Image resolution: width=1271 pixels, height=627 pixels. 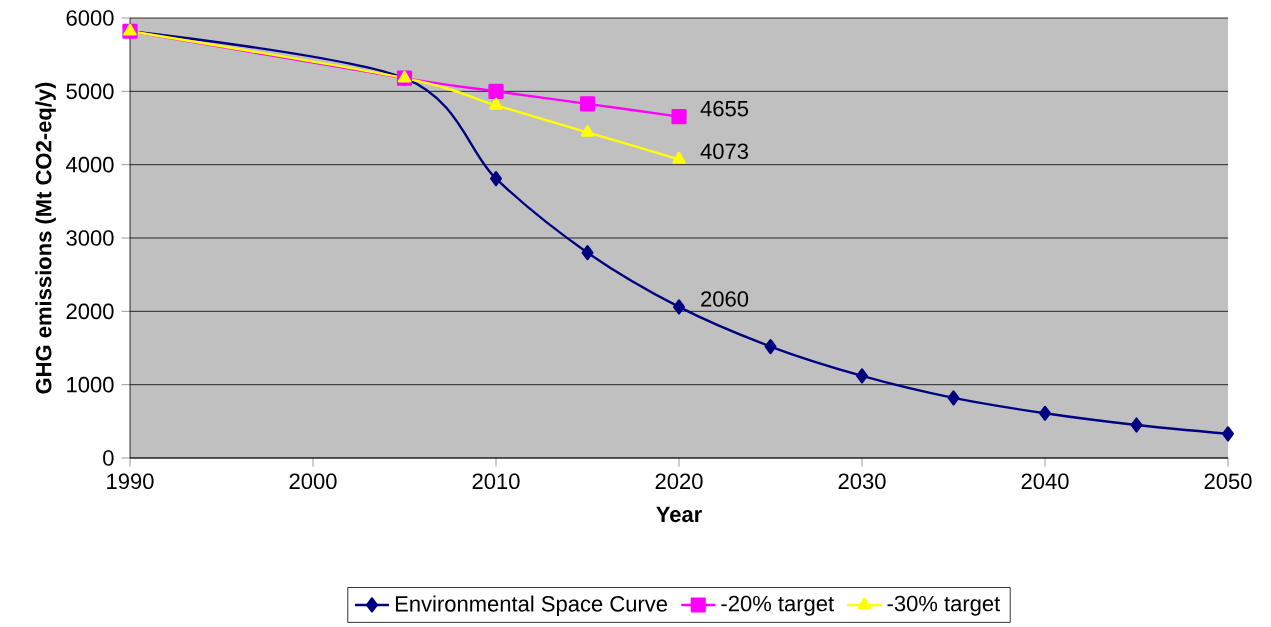 What do you see at coordinates (777, 605) in the screenshot?
I see `legend-label: -20% target` at bounding box center [777, 605].